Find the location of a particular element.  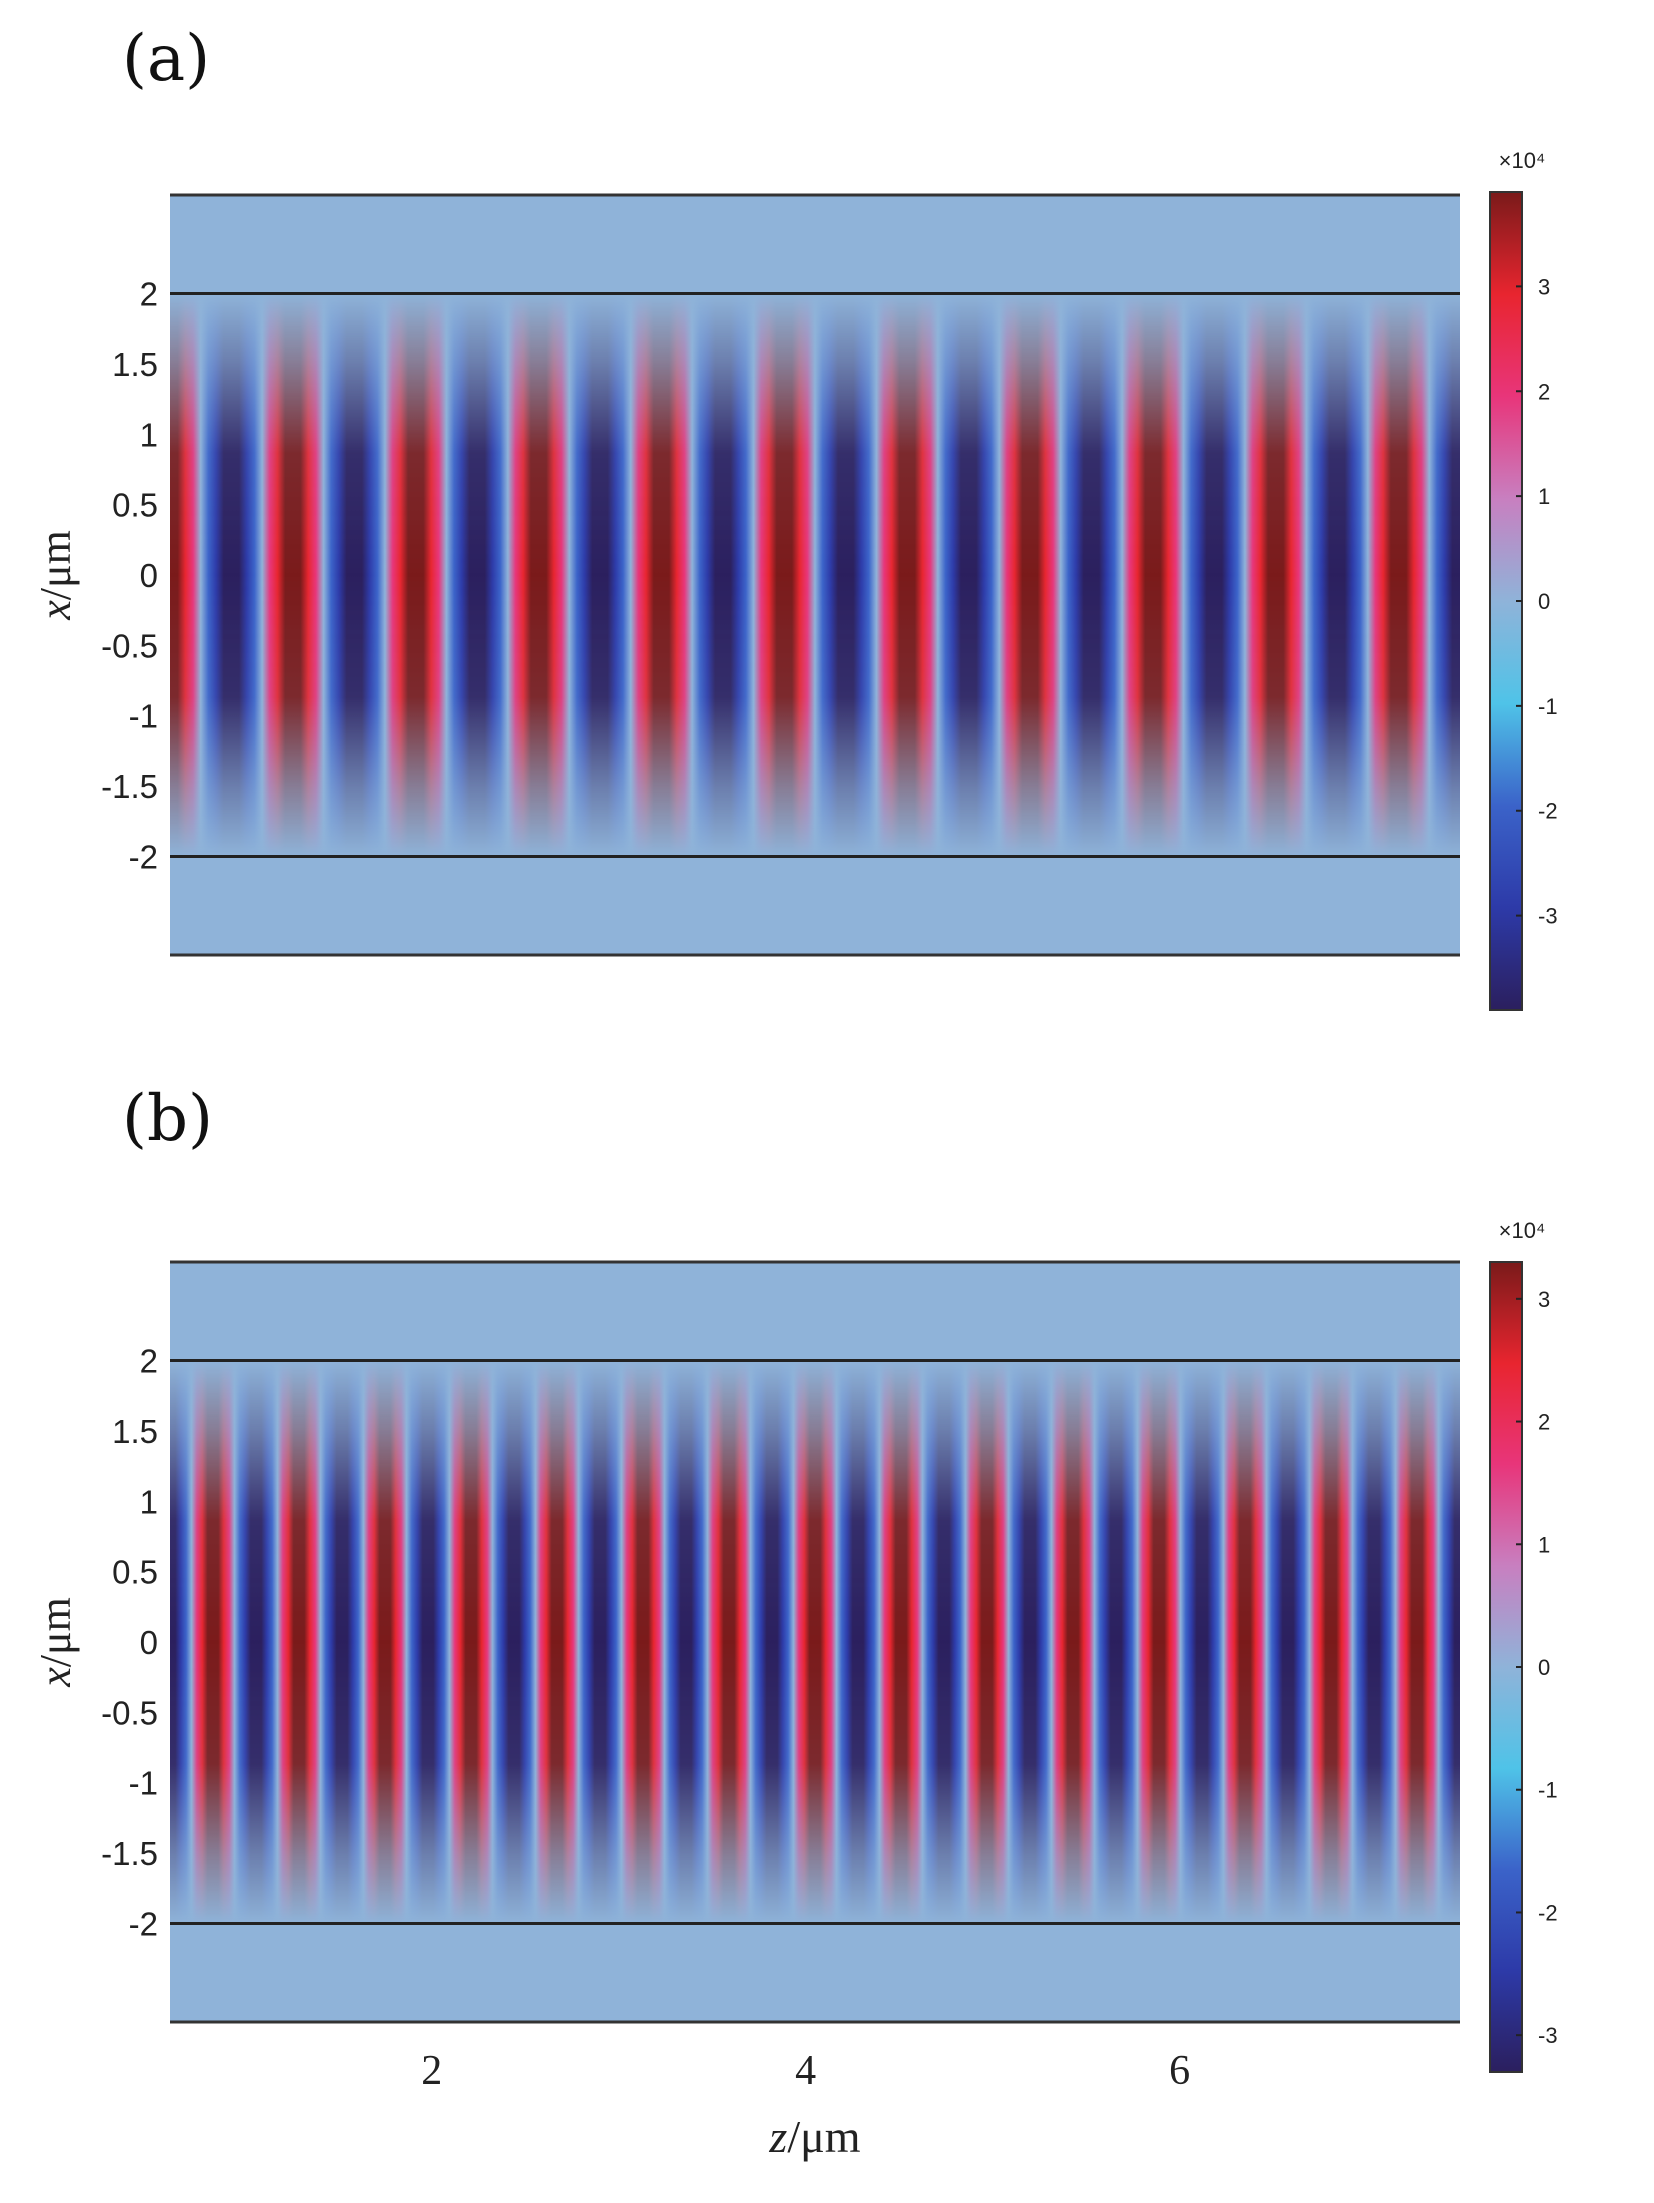

x-tick-label: 6 is located at coordinates (1179, 2071).